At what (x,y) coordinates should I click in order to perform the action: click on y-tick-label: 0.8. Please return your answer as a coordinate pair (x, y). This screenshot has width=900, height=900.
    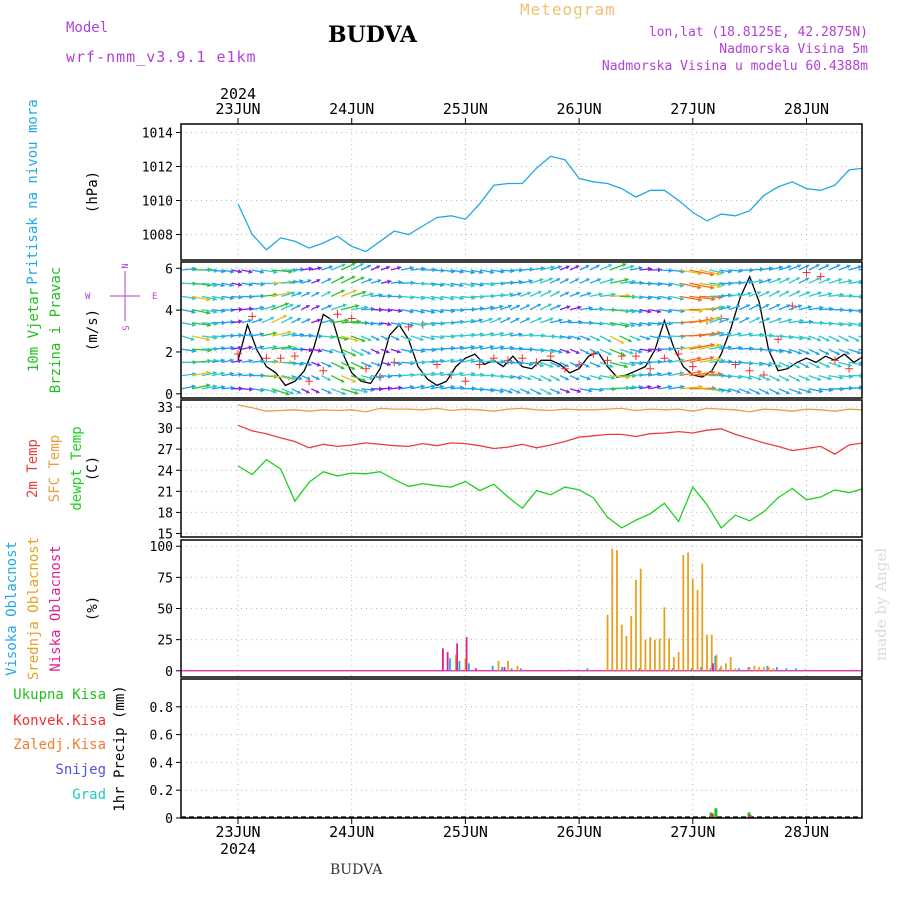
    Looking at the image, I should click on (161, 708).